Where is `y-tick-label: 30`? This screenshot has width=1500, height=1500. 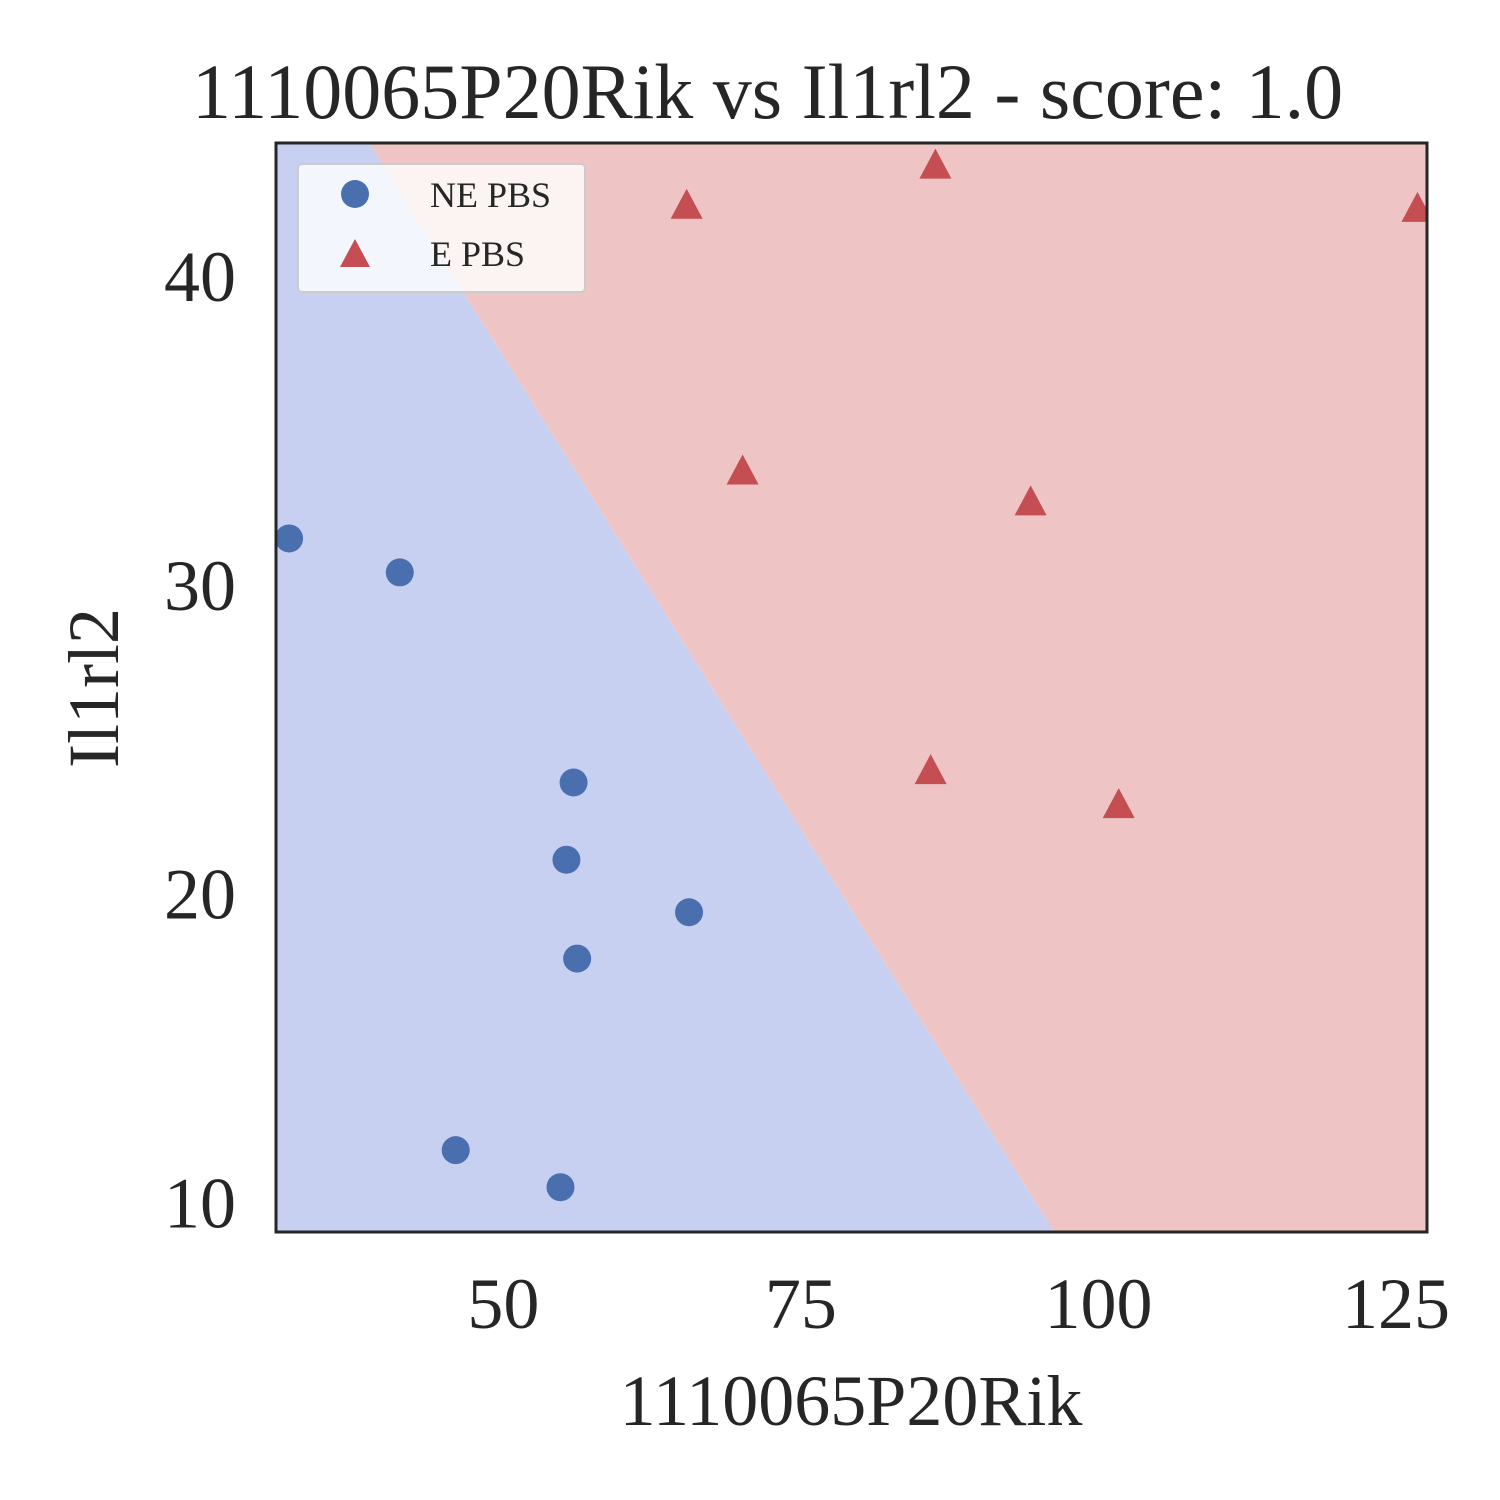
y-tick-label: 30 is located at coordinates (200, 586).